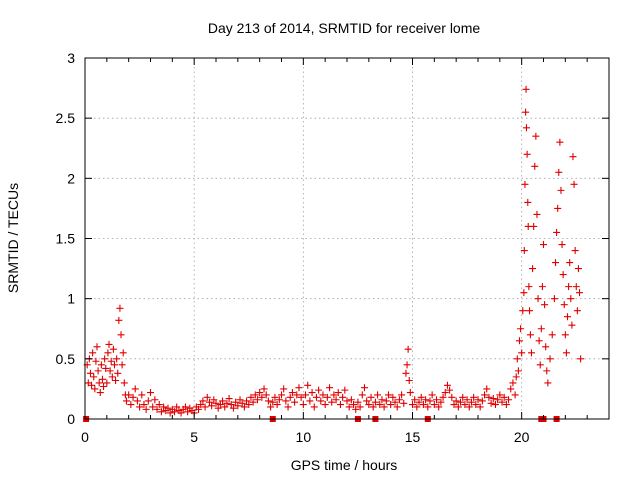 The width and height of the screenshot is (640, 485). What do you see at coordinates (66, 118) in the screenshot?
I see `y-tick-label: 2.5` at bounding box center [66, 118].